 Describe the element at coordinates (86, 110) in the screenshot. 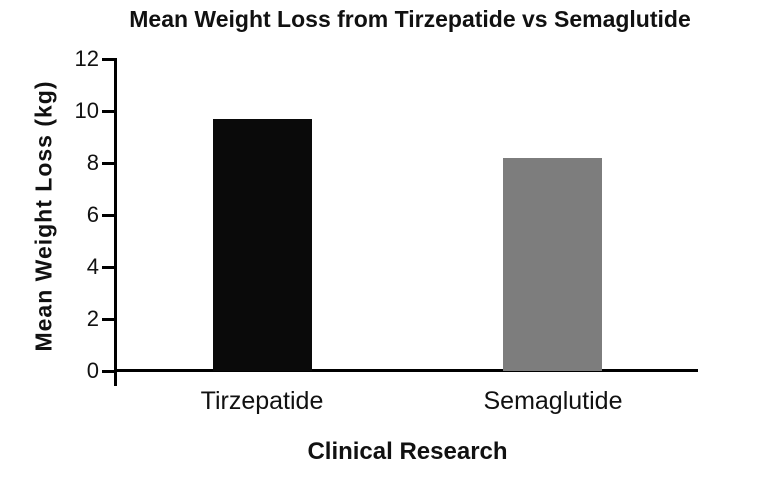

I see `y-tick-label-10: 10` at that location.